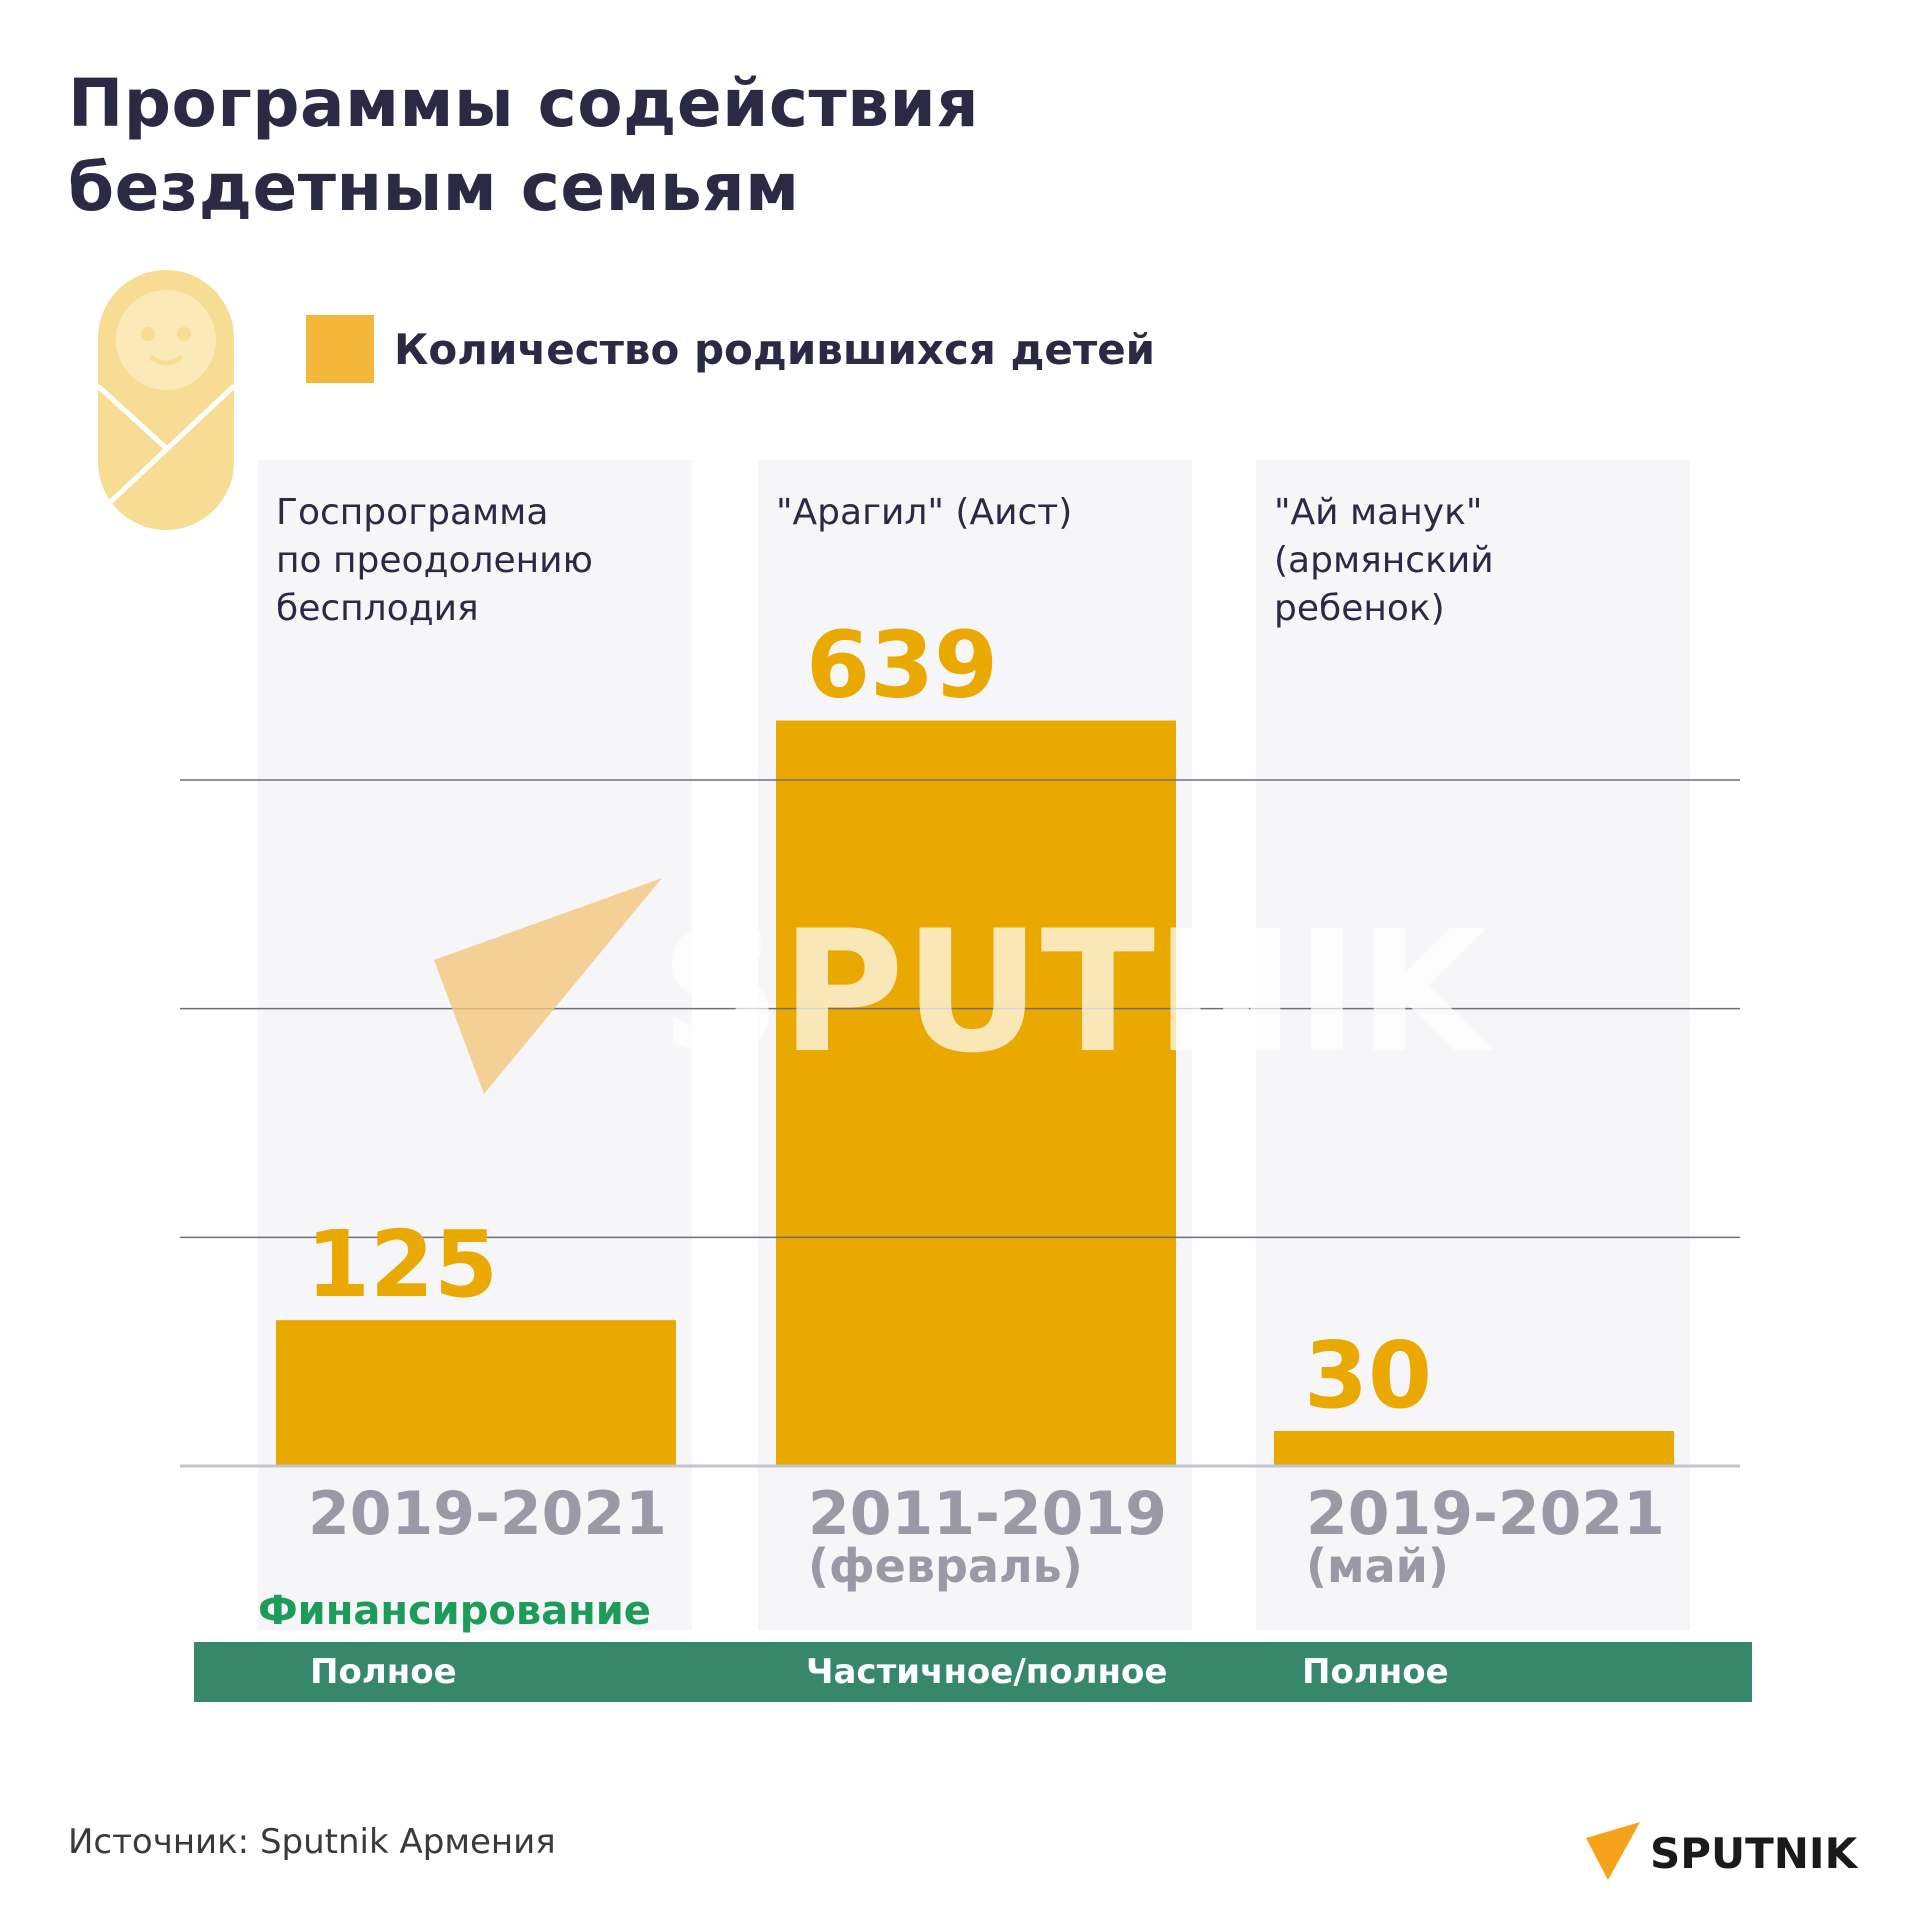 Image resolution: width=1920 pixels, height=1920 pixels. What do you see at coordinates (524, 103) in the screenshot?
I see `chart-title-line-1: Программы содействия` at bounding box center [524, 103].